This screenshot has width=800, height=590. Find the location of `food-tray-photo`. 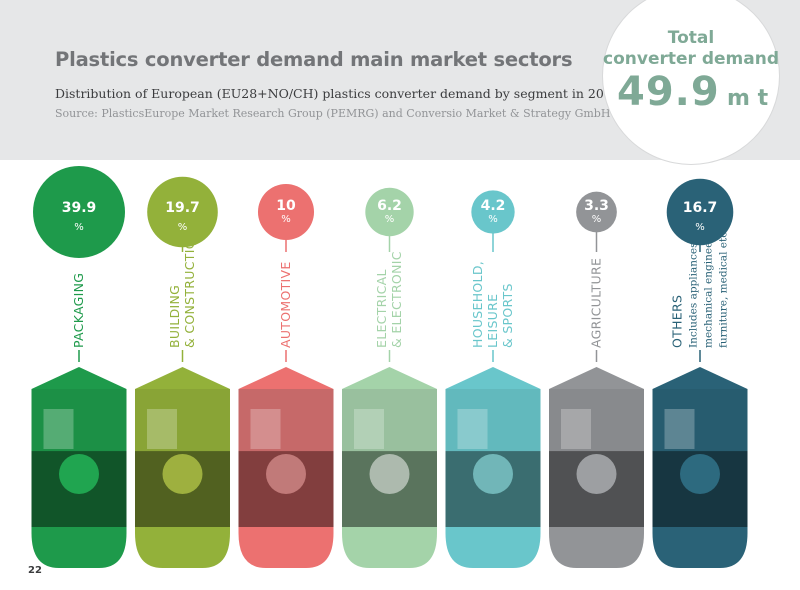

food-tray-photo is located at coordinates (79, 458).